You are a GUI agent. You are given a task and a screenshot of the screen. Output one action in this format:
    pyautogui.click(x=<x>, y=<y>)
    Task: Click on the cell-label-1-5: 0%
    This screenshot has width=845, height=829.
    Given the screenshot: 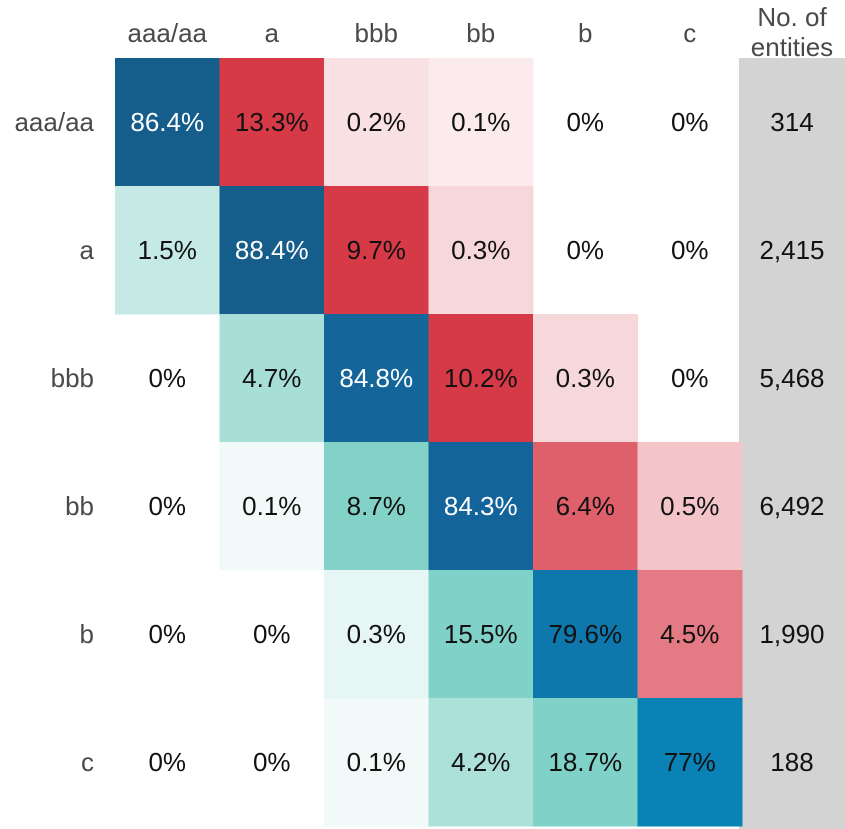 What is the action you would take?
    pyautogui.click(x=690, y=250)
    